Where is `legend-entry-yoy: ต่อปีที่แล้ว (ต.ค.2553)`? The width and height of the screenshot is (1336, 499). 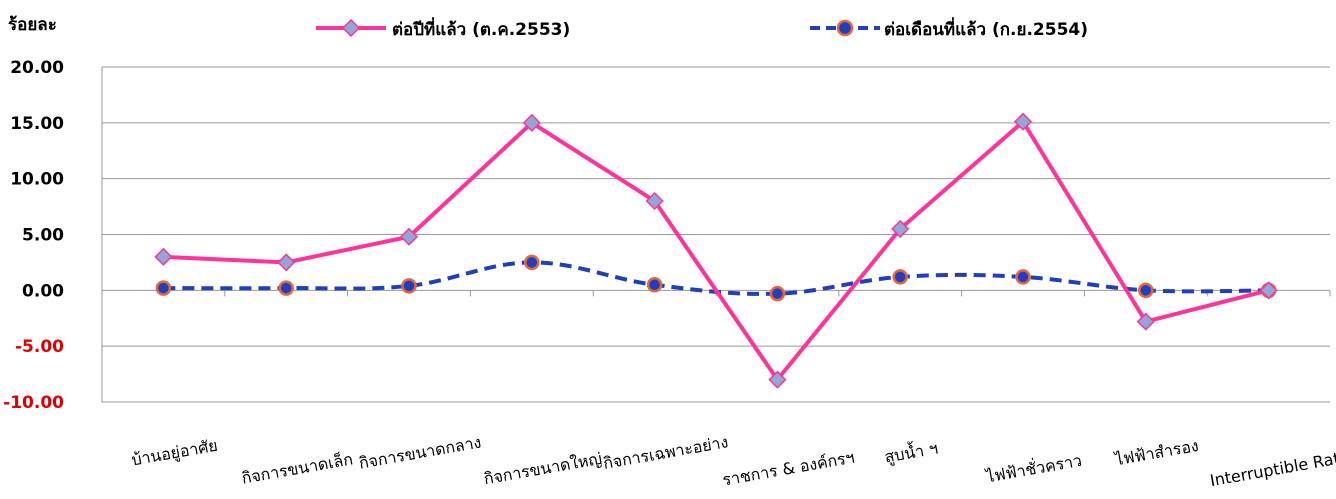
legend-entry-yoy: ต่อปีที่แล้ว (ต.ค.2553) is located at coordinates (443, 28).